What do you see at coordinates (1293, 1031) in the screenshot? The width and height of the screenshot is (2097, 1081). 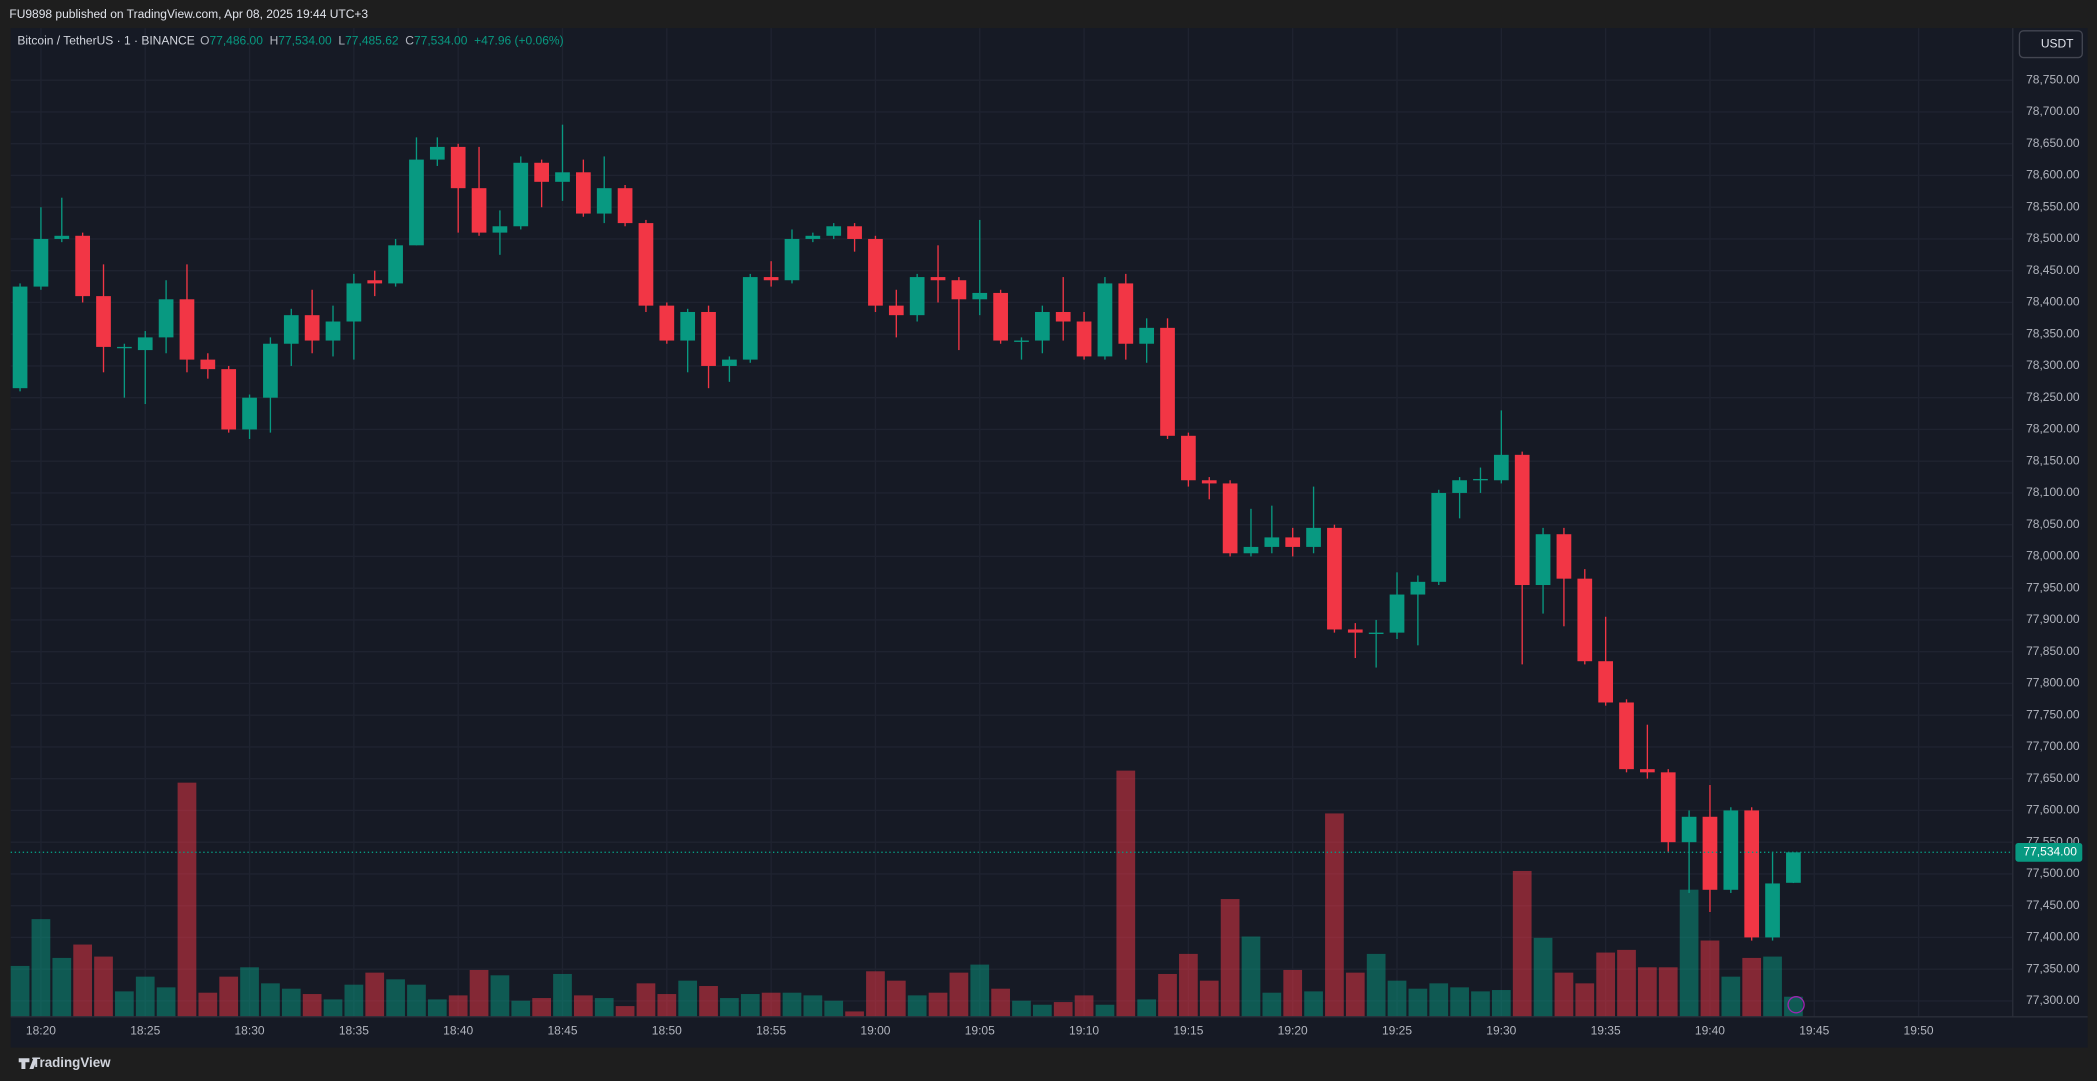 I see `x-tick-label: 19:20` at bounding box center [1293, 1031].